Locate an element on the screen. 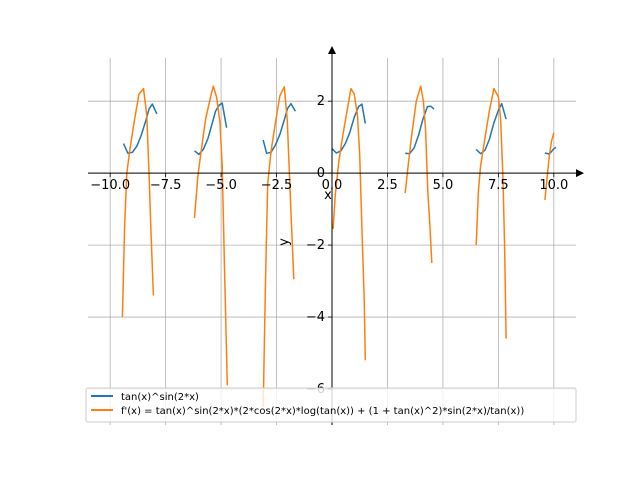  x-axis-arrow is located at coordinates (580, 173).